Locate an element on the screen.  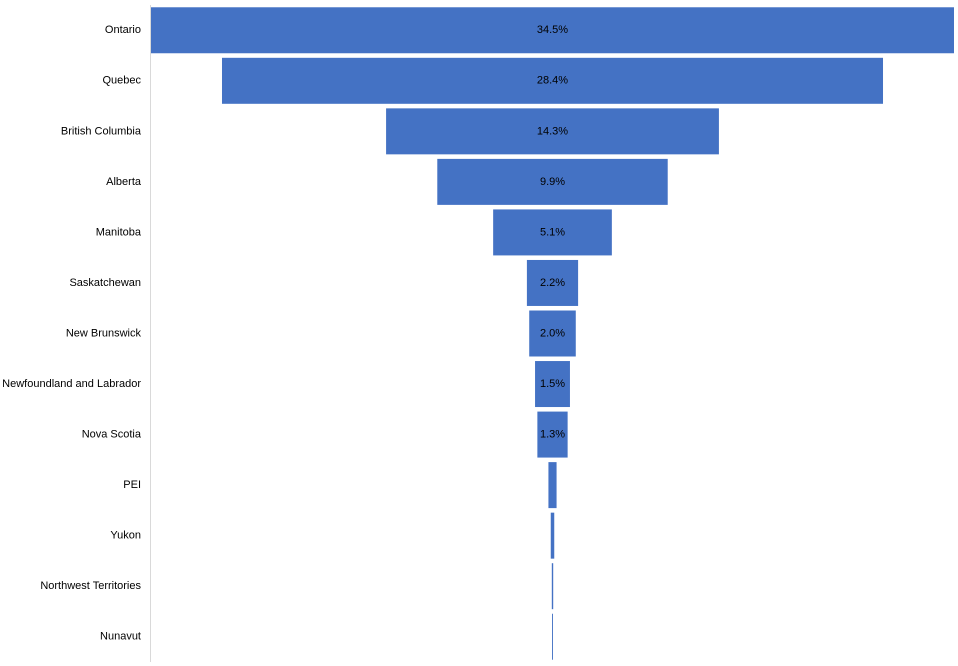
data-label: 9.9% is located at coordinates (552, 182).